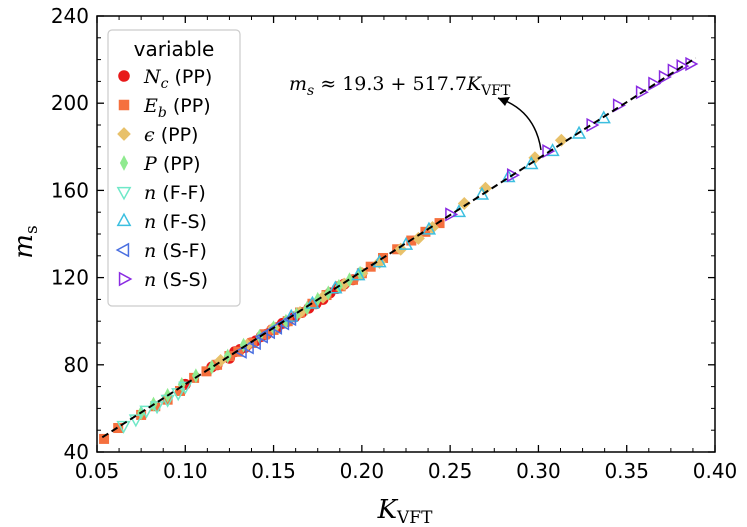  I want to click on legend-suffix: (F-F), so click(181, 193).